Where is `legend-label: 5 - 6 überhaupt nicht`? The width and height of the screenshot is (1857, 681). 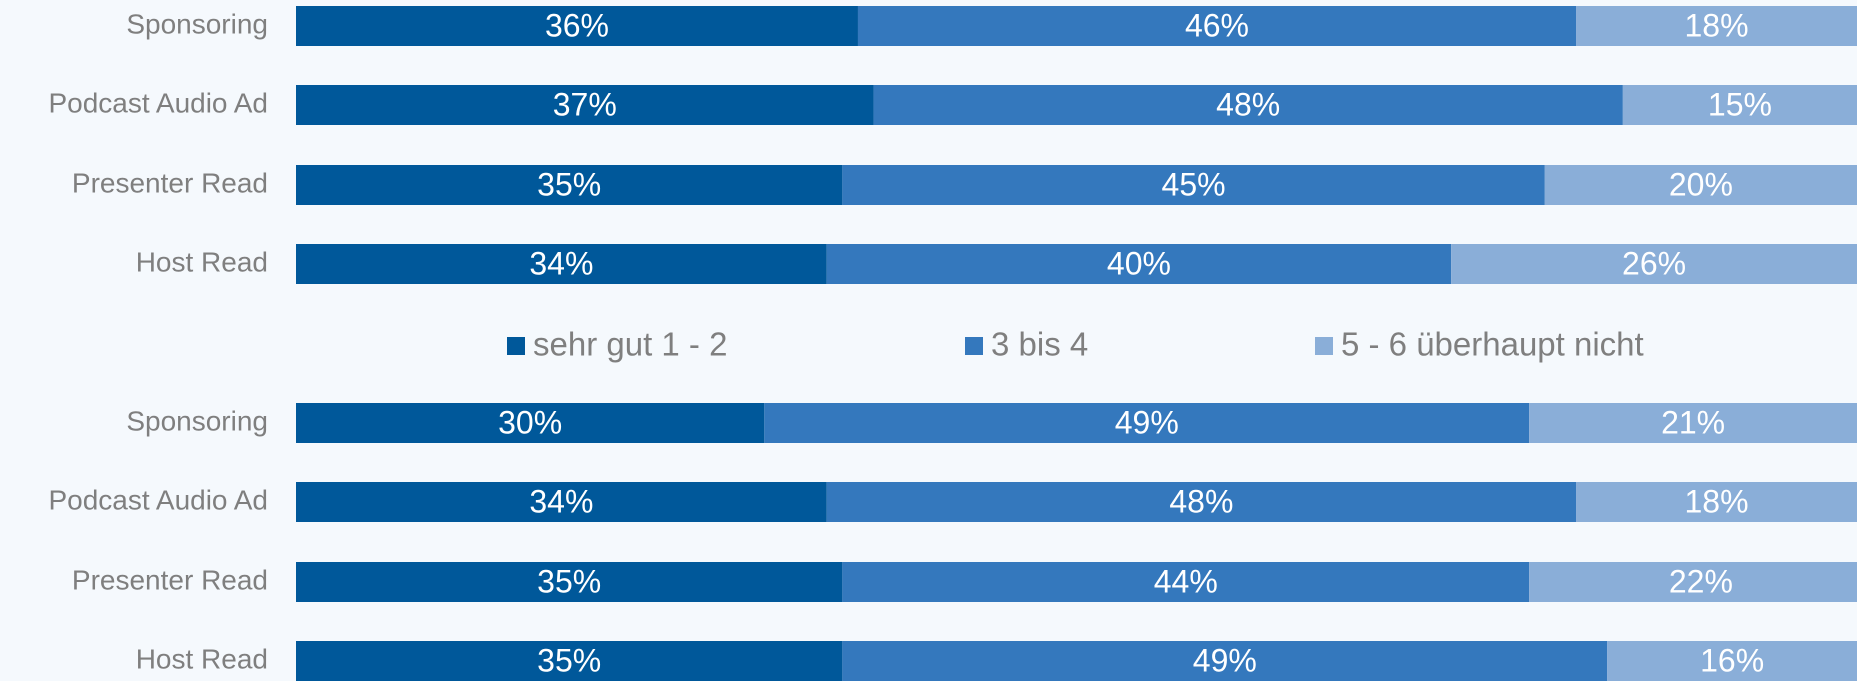
legend-label: 5 - 6 überhaupt nicht is located at coordinates (1492, 344).